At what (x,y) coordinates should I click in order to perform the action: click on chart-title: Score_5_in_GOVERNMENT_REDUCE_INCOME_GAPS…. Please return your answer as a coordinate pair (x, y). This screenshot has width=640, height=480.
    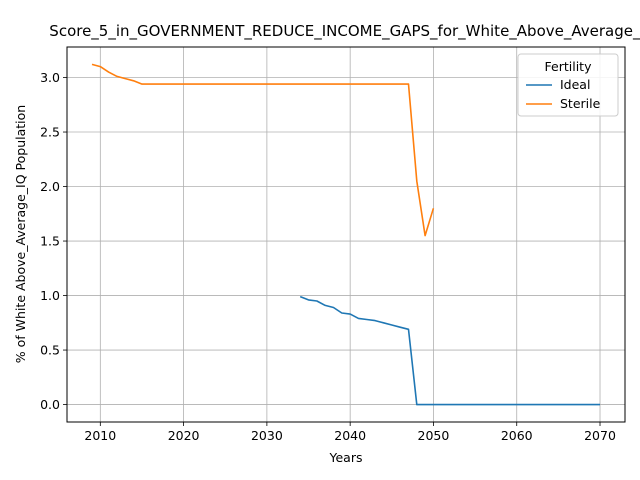
    Looking at the image, I should click on (344, 31).